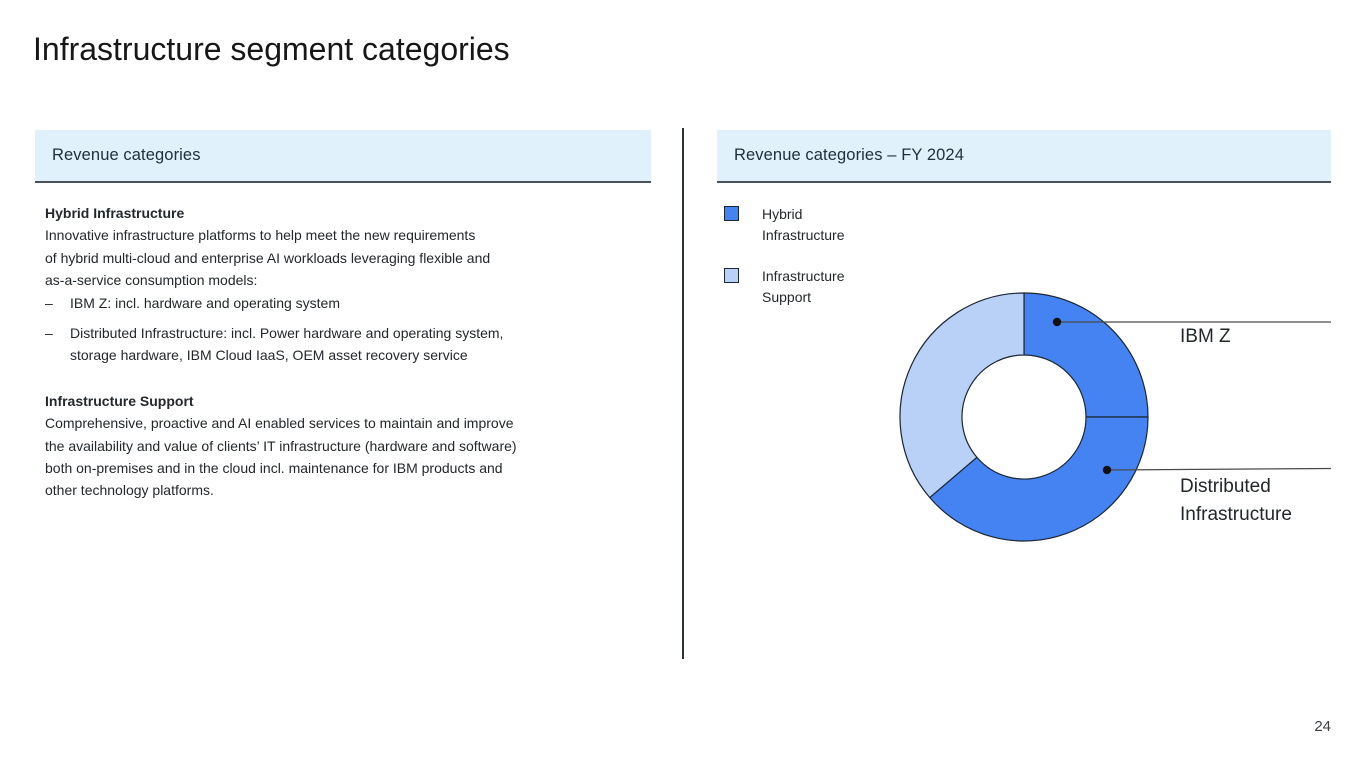 The height and width of the screenshot is (768, 1365). I want to click on callout-dot-ibm-z, so click(1057, 322).